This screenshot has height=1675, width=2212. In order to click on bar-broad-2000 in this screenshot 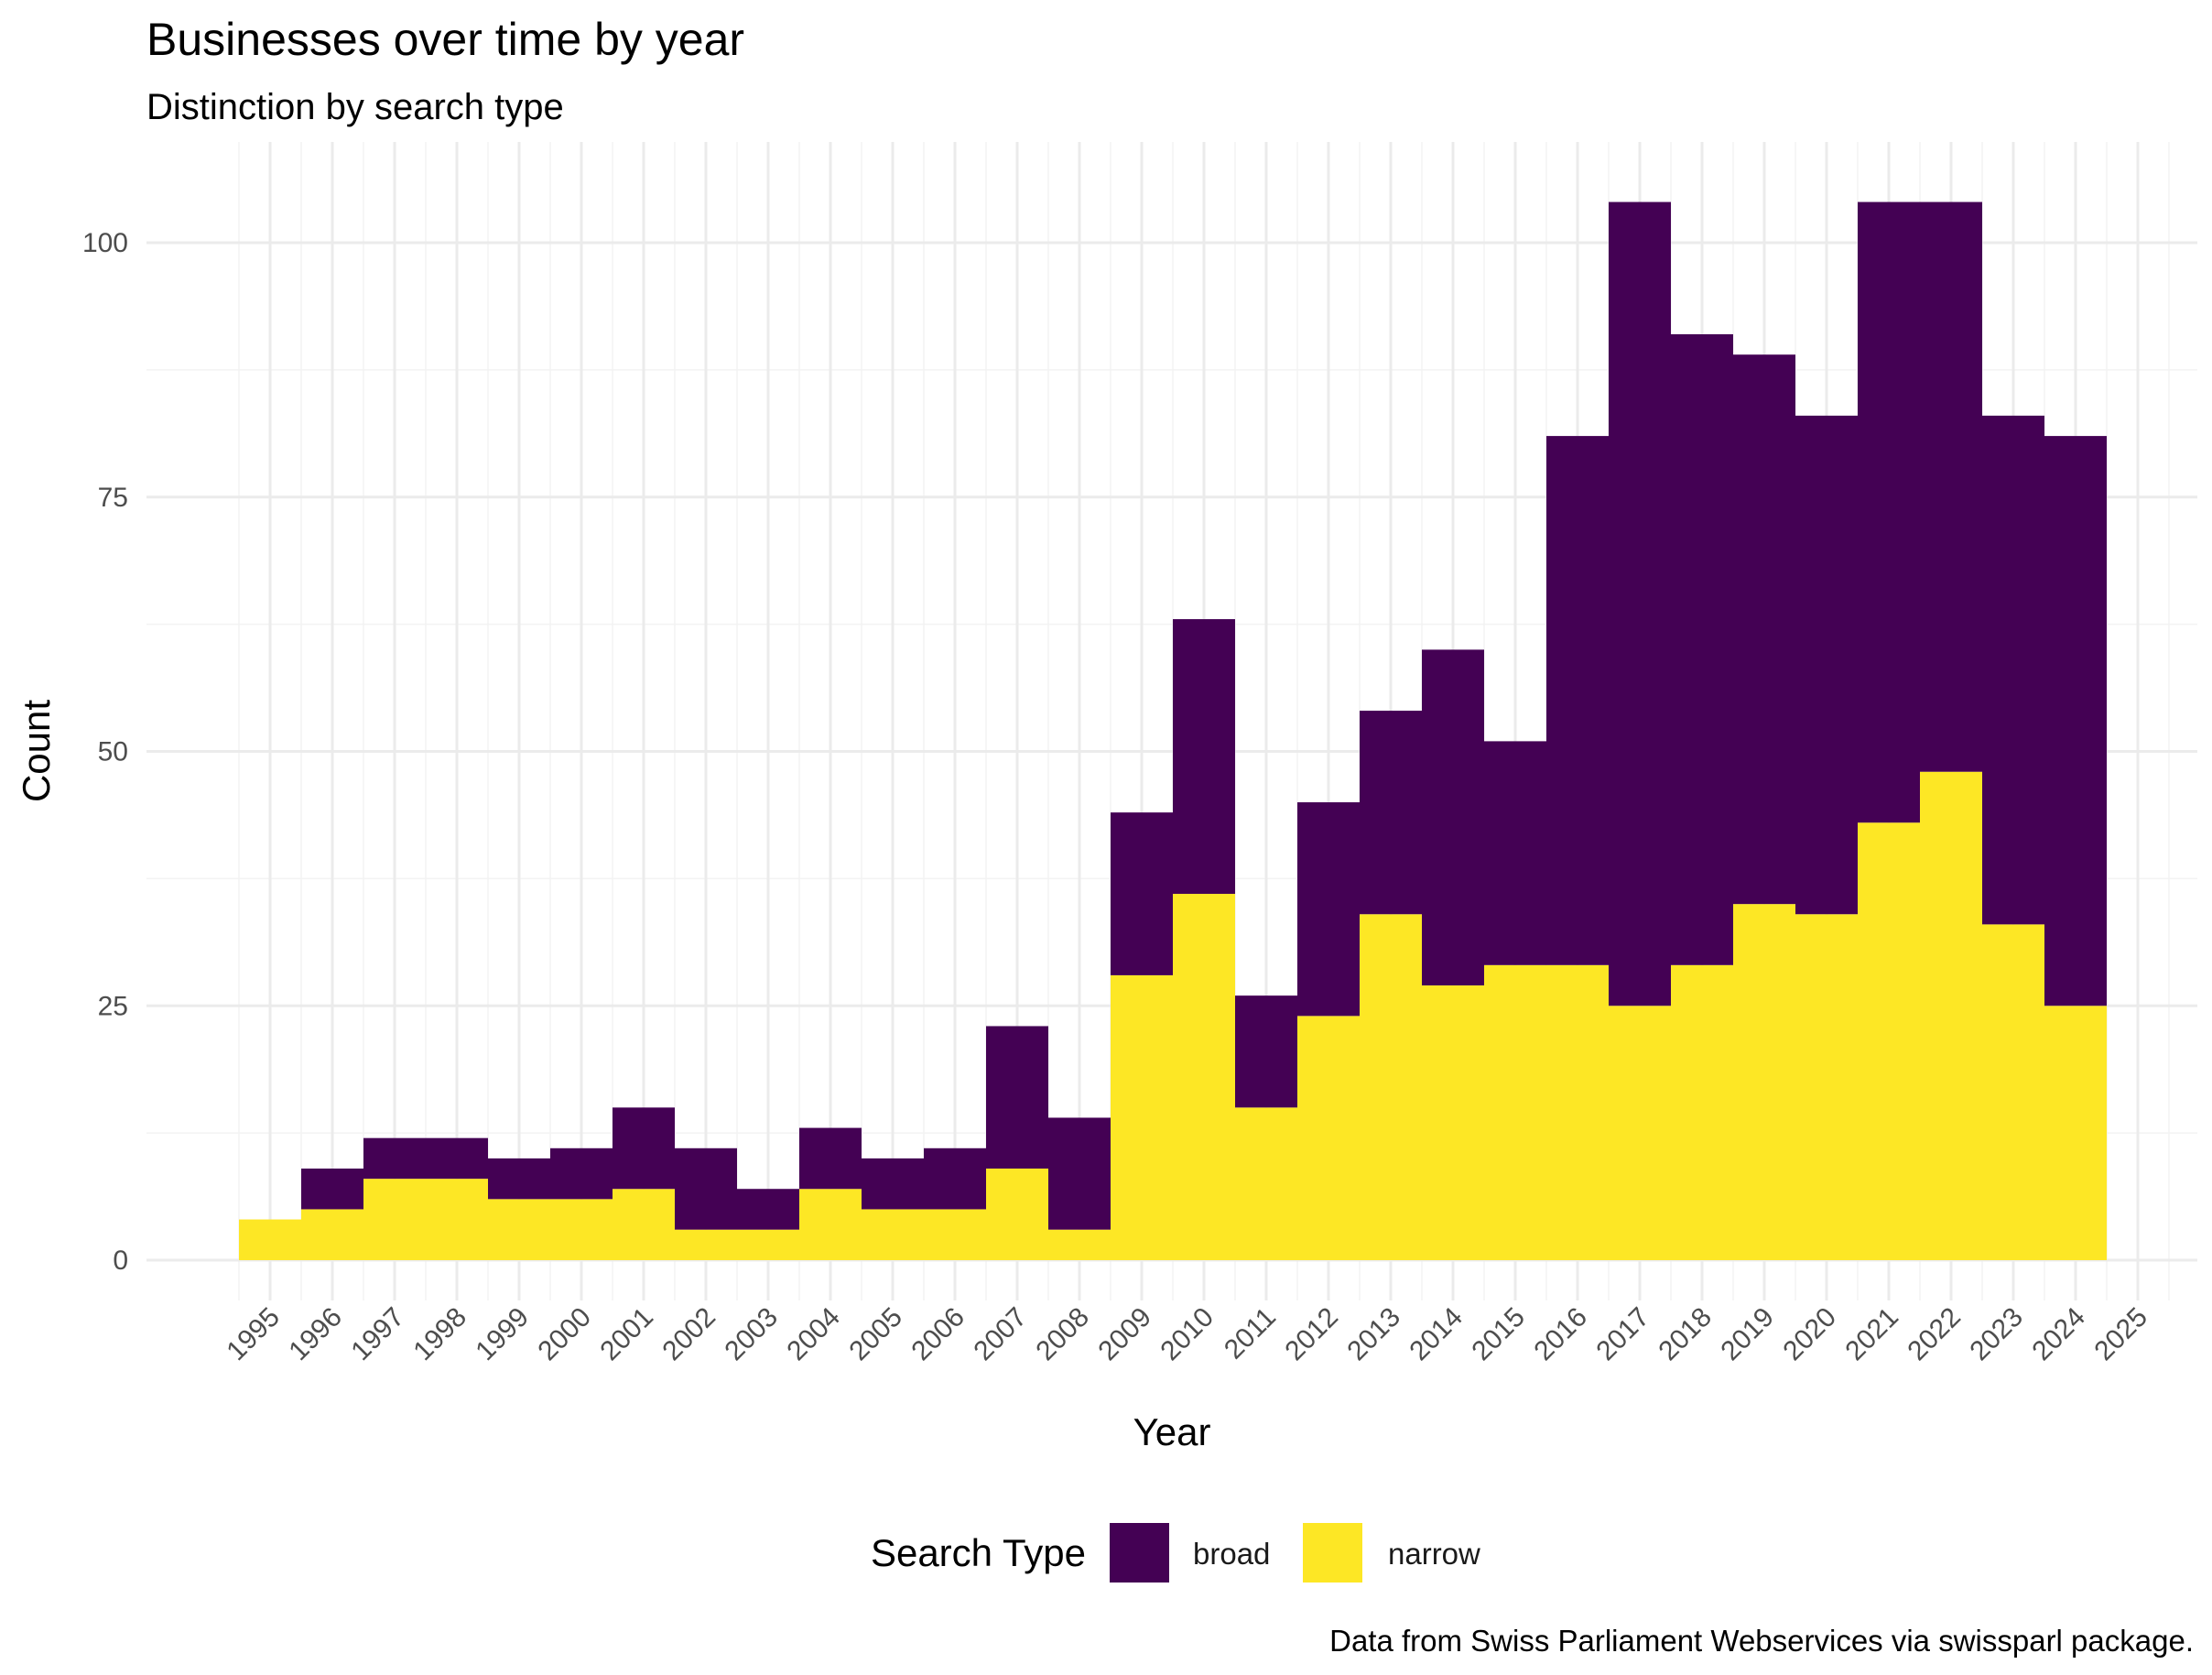, I will do `click(582, 1173)`.